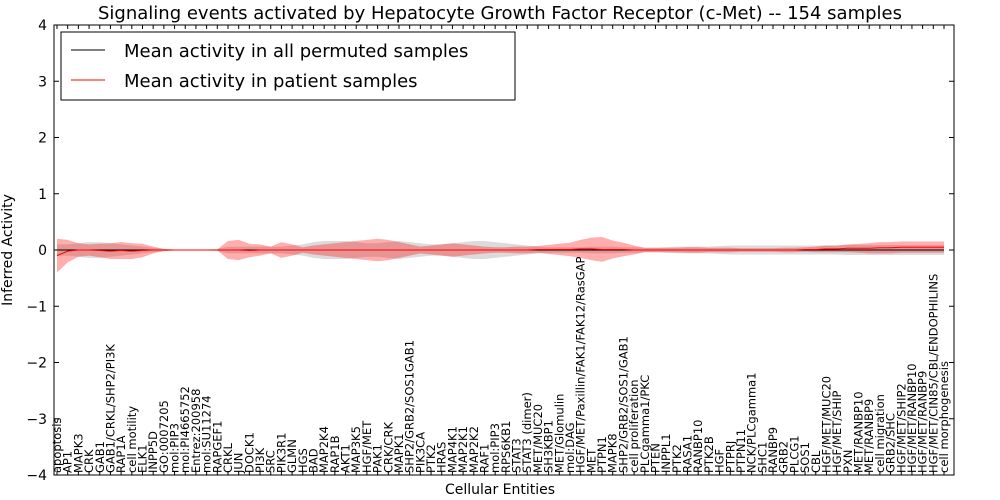 Image resolution: width=1000 pixels, height=500 pixels. What do you see at coordinates (68, 462) in the screenshot?
I see `entity-label: AP1` at bounding box center [68, 462].